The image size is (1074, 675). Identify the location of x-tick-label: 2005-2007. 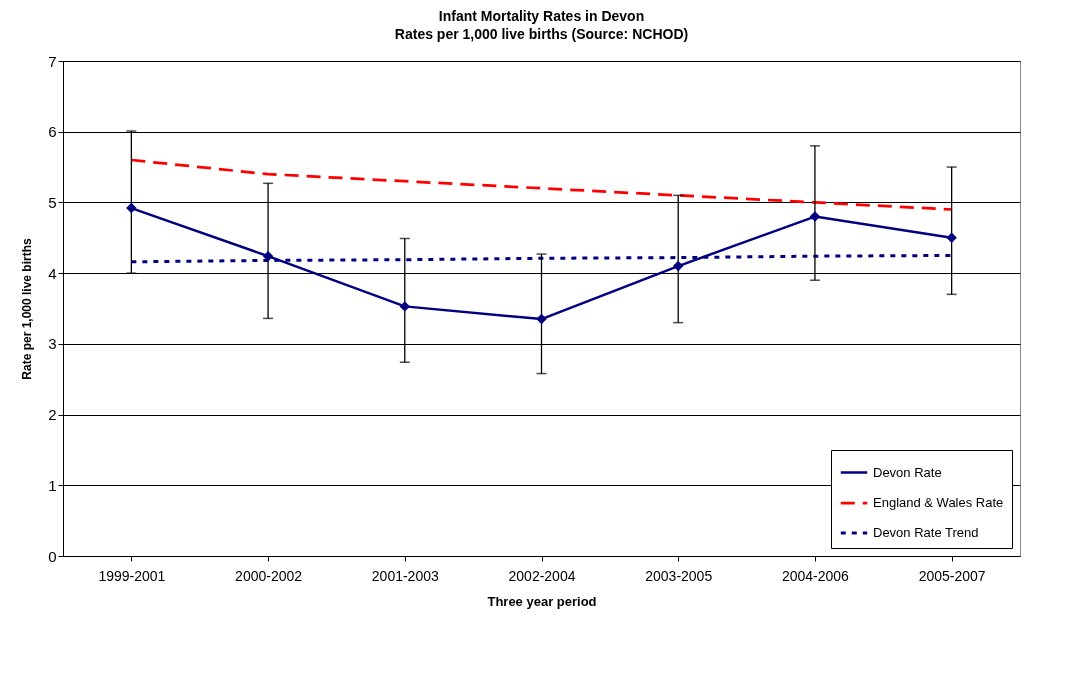
(952, 575).